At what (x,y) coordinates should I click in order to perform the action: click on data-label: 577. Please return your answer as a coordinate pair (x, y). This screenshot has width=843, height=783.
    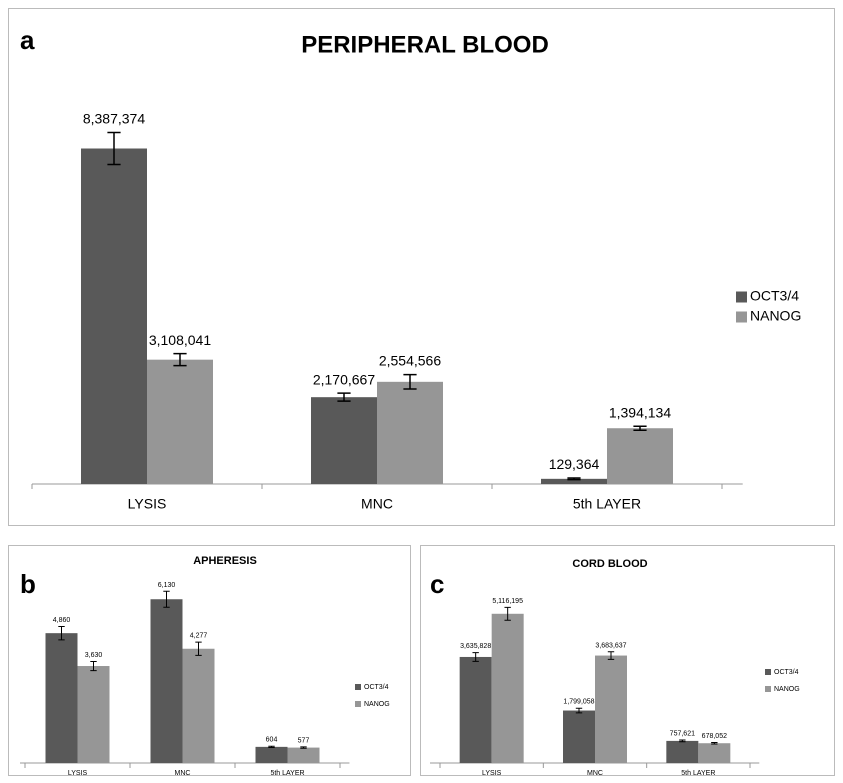
    Looking at the image, I should click on (304, 740).